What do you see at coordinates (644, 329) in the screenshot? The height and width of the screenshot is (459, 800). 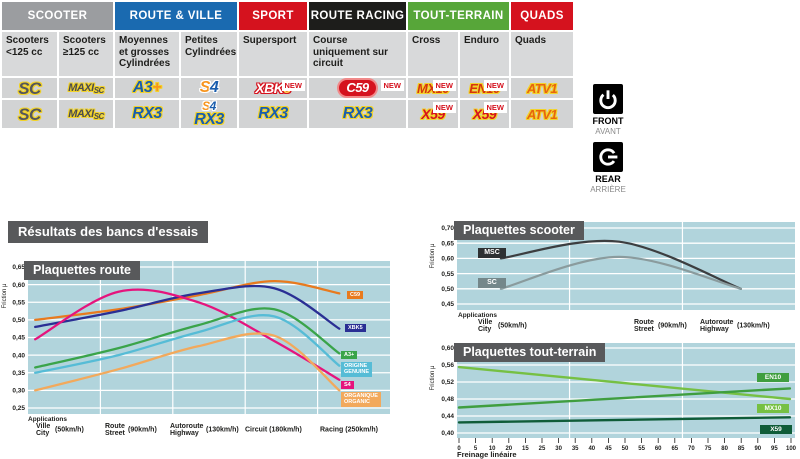 I see `x-label: Street` at bounding box center [644, 329].